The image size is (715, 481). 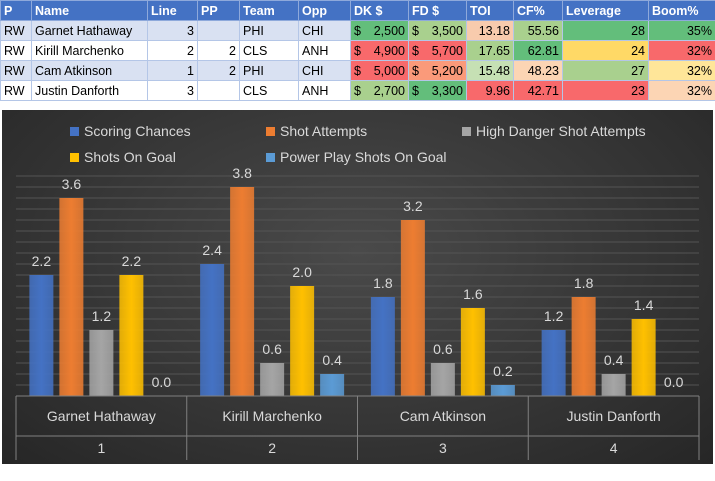 What do you see at coordinates (72, 184) in the screenshot?
I see `data-label: 3.6` at bounding box center [72, 184].